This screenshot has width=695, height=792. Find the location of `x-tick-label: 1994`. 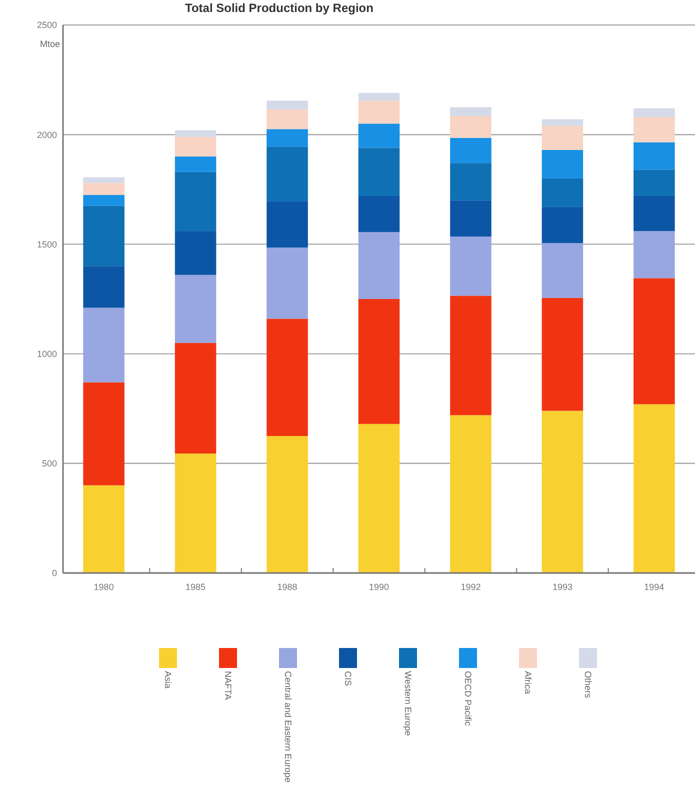

x-tick-label: 1994 is located at coordinates (654, 587).